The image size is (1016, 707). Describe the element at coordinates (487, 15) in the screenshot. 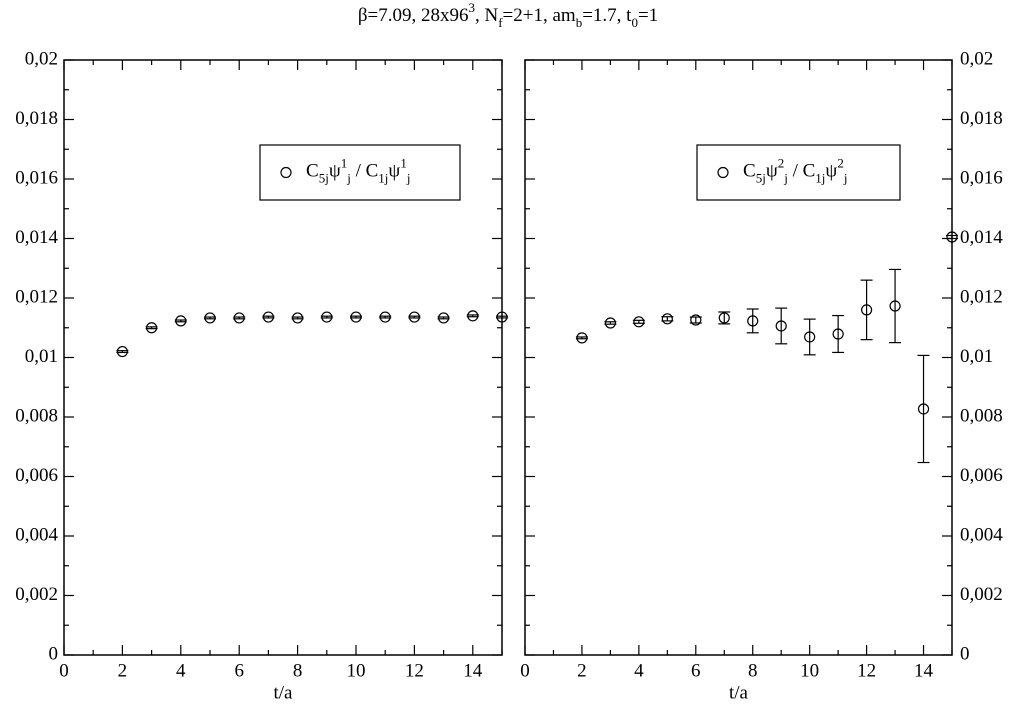

I see `text-part: , N` at that location.